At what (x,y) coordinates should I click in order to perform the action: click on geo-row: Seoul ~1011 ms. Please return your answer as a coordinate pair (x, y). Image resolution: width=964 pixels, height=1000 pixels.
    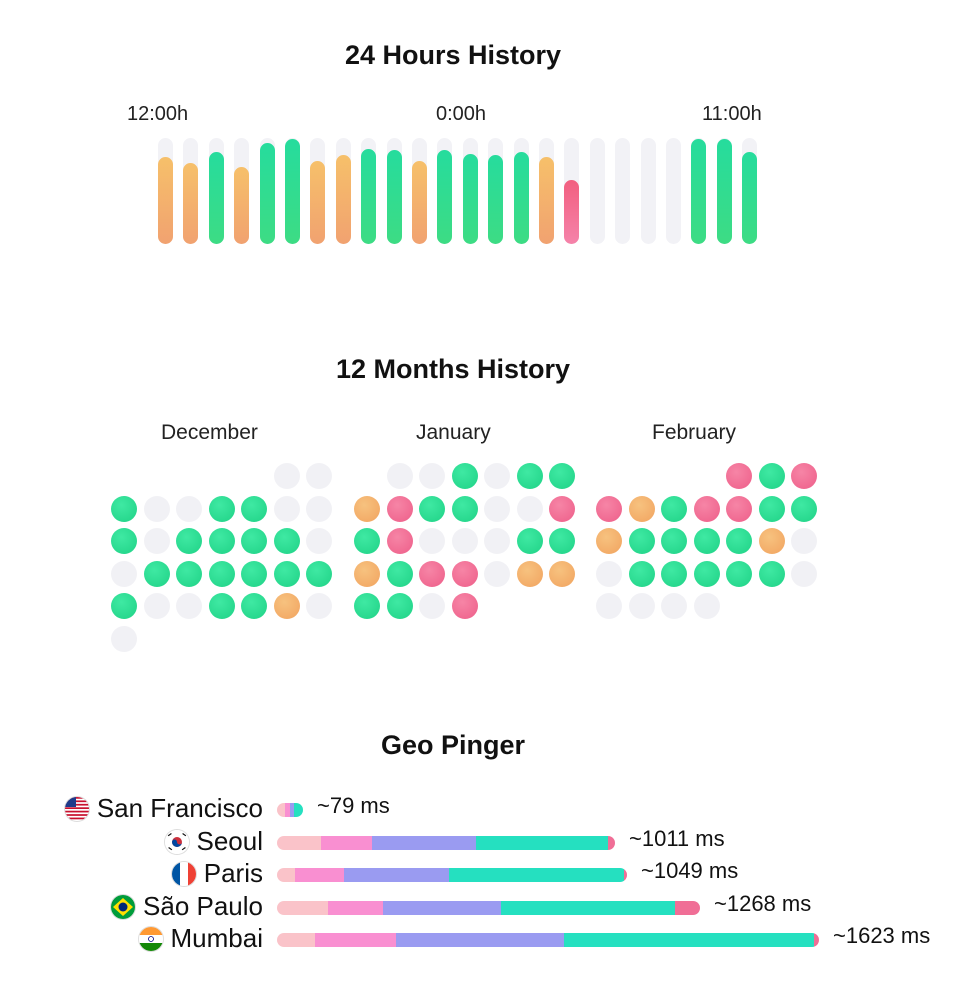
    Looking at the image, I should click on (482, 841).